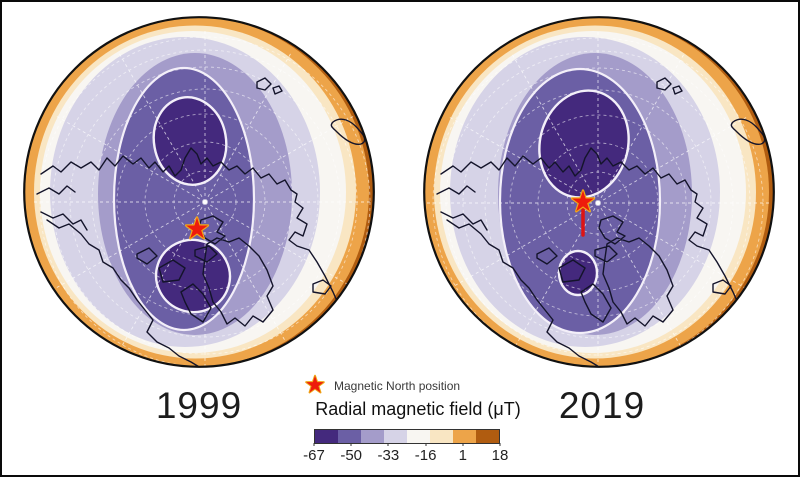  Describe the element at coordinates (388, 455) in the screenshot. I see `colorbar-tick-label: -33` at that location.